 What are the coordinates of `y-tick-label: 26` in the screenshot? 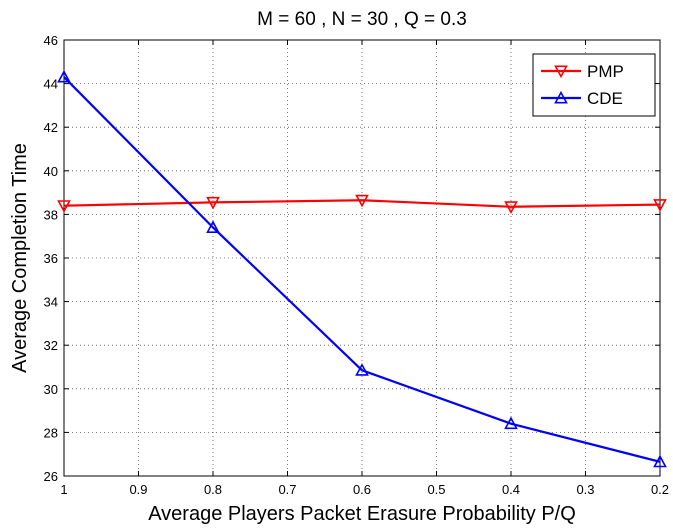 It's located at (51, 476).